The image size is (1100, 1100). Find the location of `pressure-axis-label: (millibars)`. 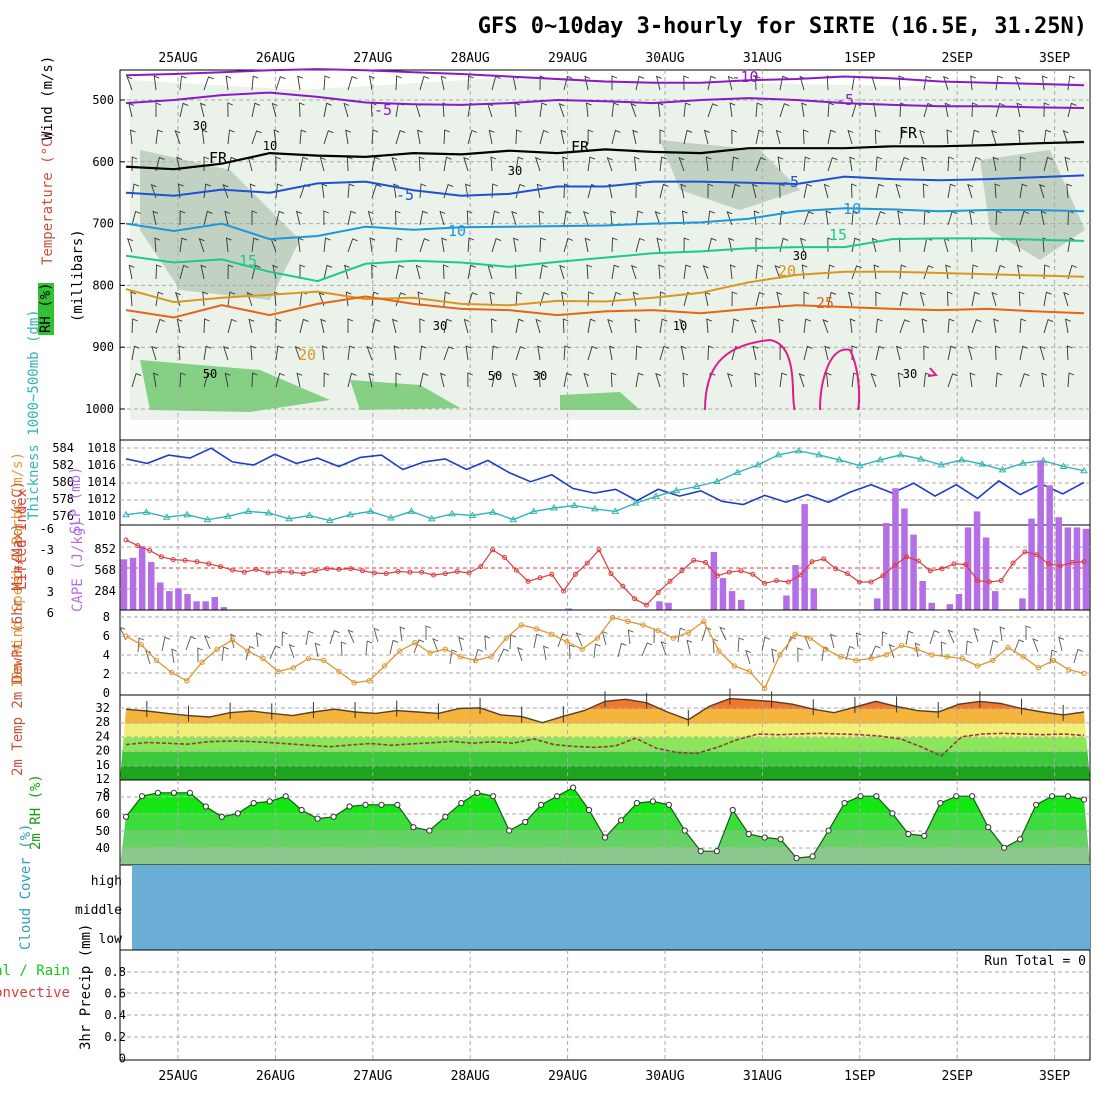

pressure-axis-label: (millibars) is located at coordinates (78, 275).